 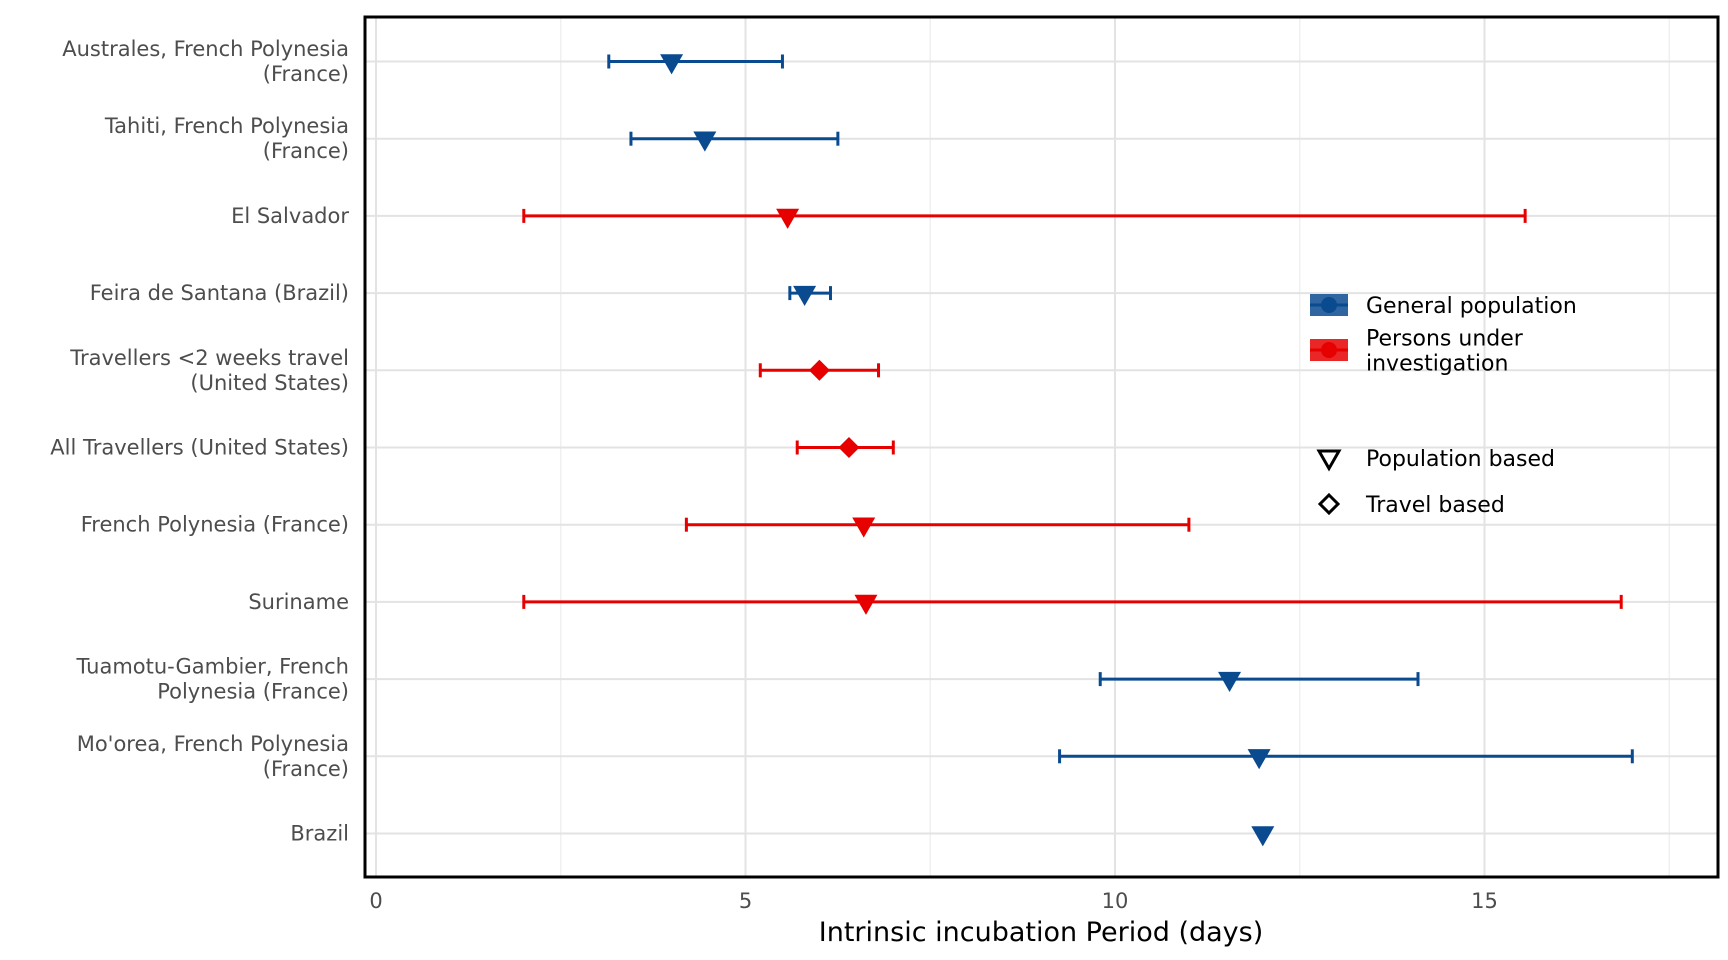 What do you see at coordinates (199, 448) in the screenshot?
I see `y-axis-label: All Travellers (United States)` at bounding box center [199, 448].